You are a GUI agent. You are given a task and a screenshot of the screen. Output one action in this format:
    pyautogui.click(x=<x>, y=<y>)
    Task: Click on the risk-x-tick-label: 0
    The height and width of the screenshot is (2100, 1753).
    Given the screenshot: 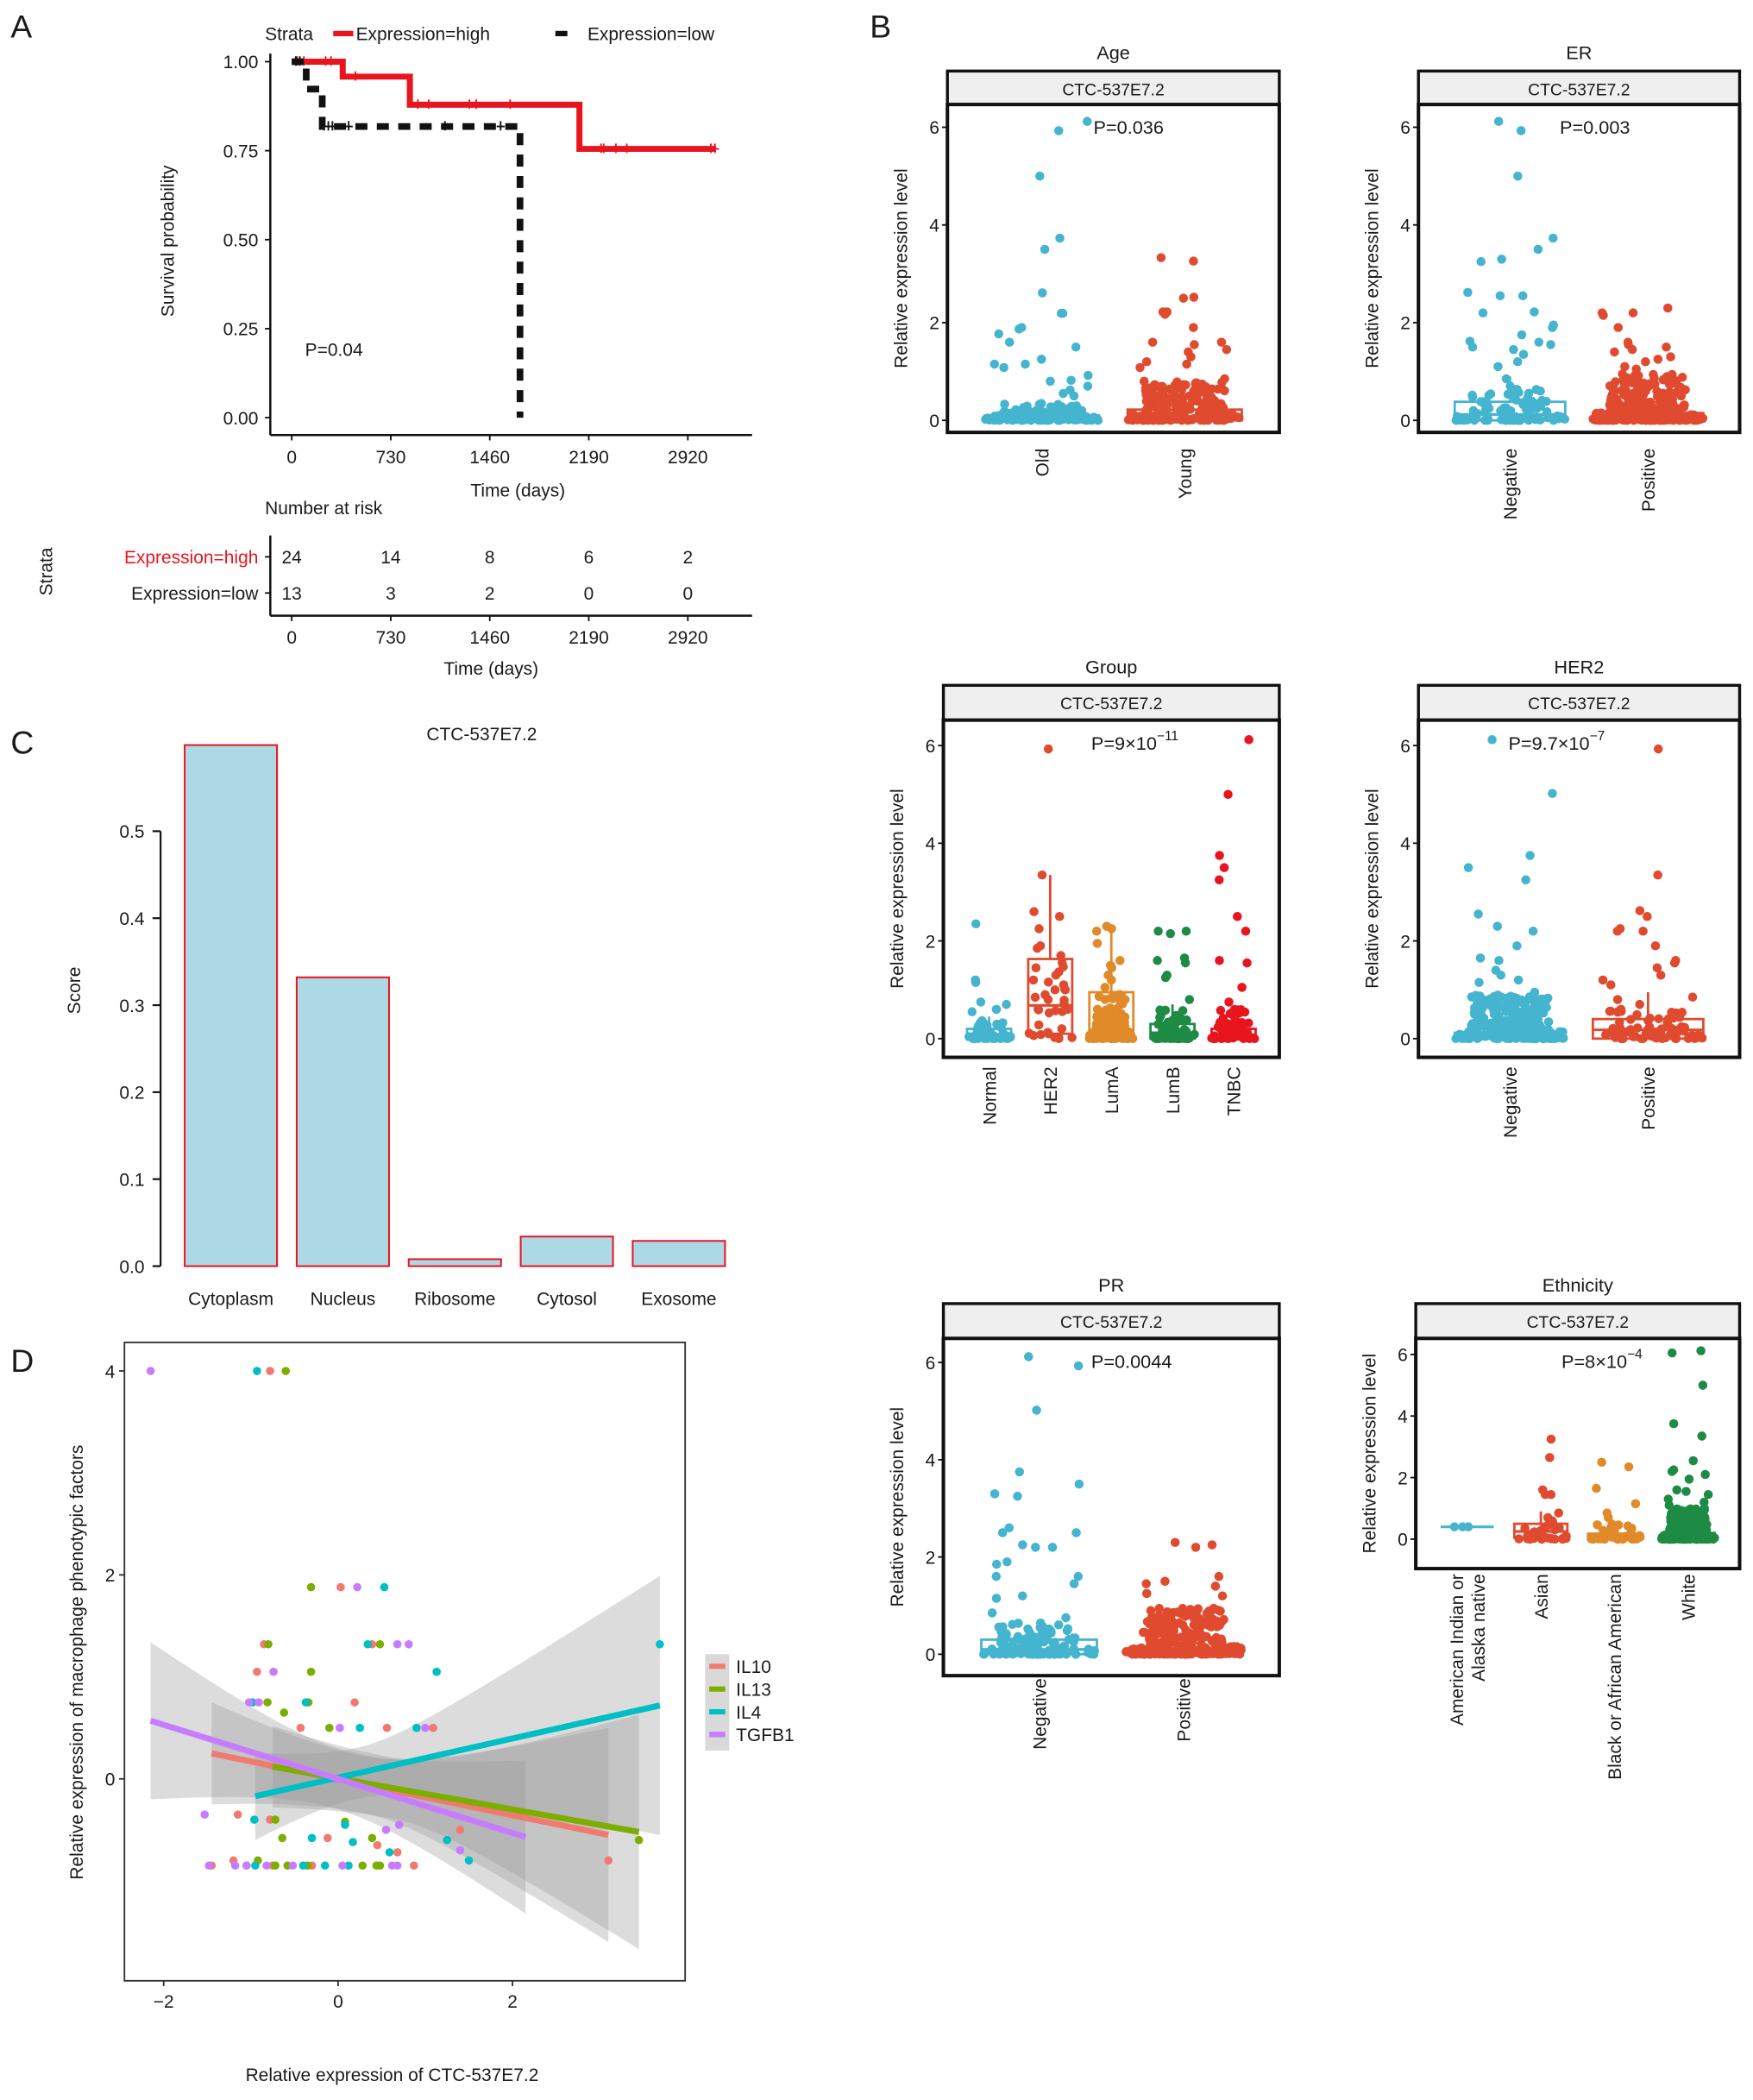 What is the action you would take?
    pyautogui.click(x=291, y=638)
    